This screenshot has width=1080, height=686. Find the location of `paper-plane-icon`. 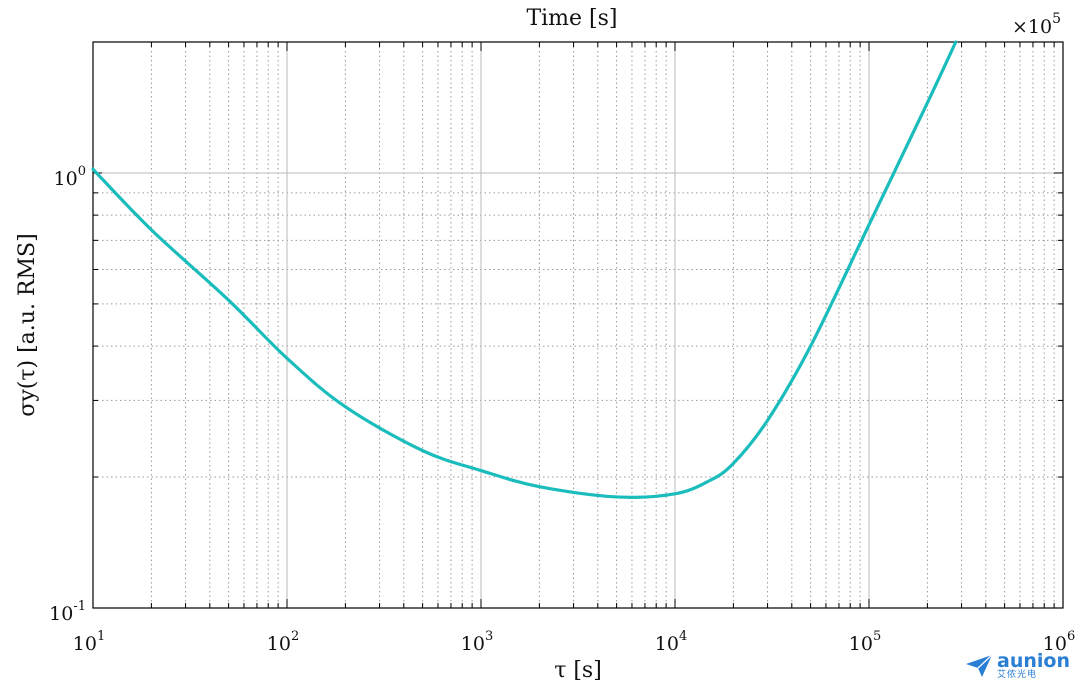

paper-plane-icon is located at coordinates (979, 665).